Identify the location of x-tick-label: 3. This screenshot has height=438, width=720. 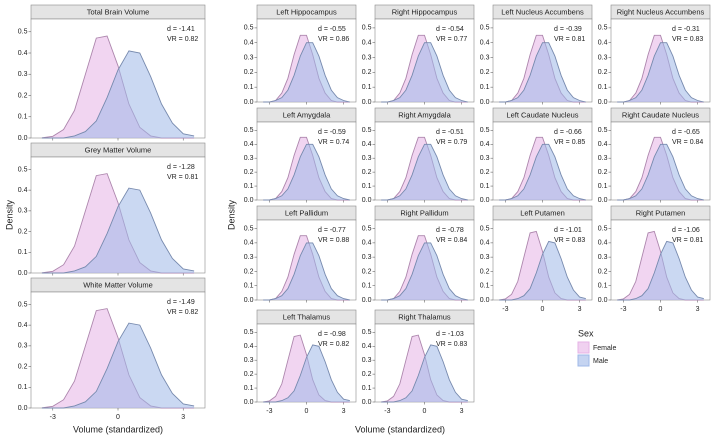
(698, 309).